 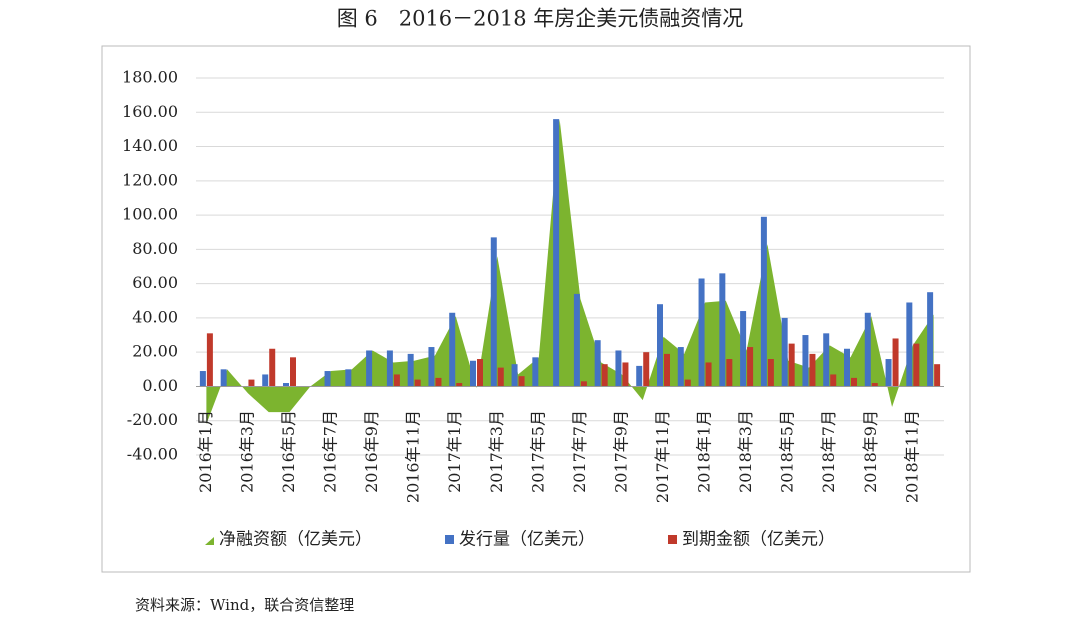 What do you see at coordinates (828, 451) in the screenshot?
I see `x-tick-label: 2018年7月` at bounding box center [828, 451].